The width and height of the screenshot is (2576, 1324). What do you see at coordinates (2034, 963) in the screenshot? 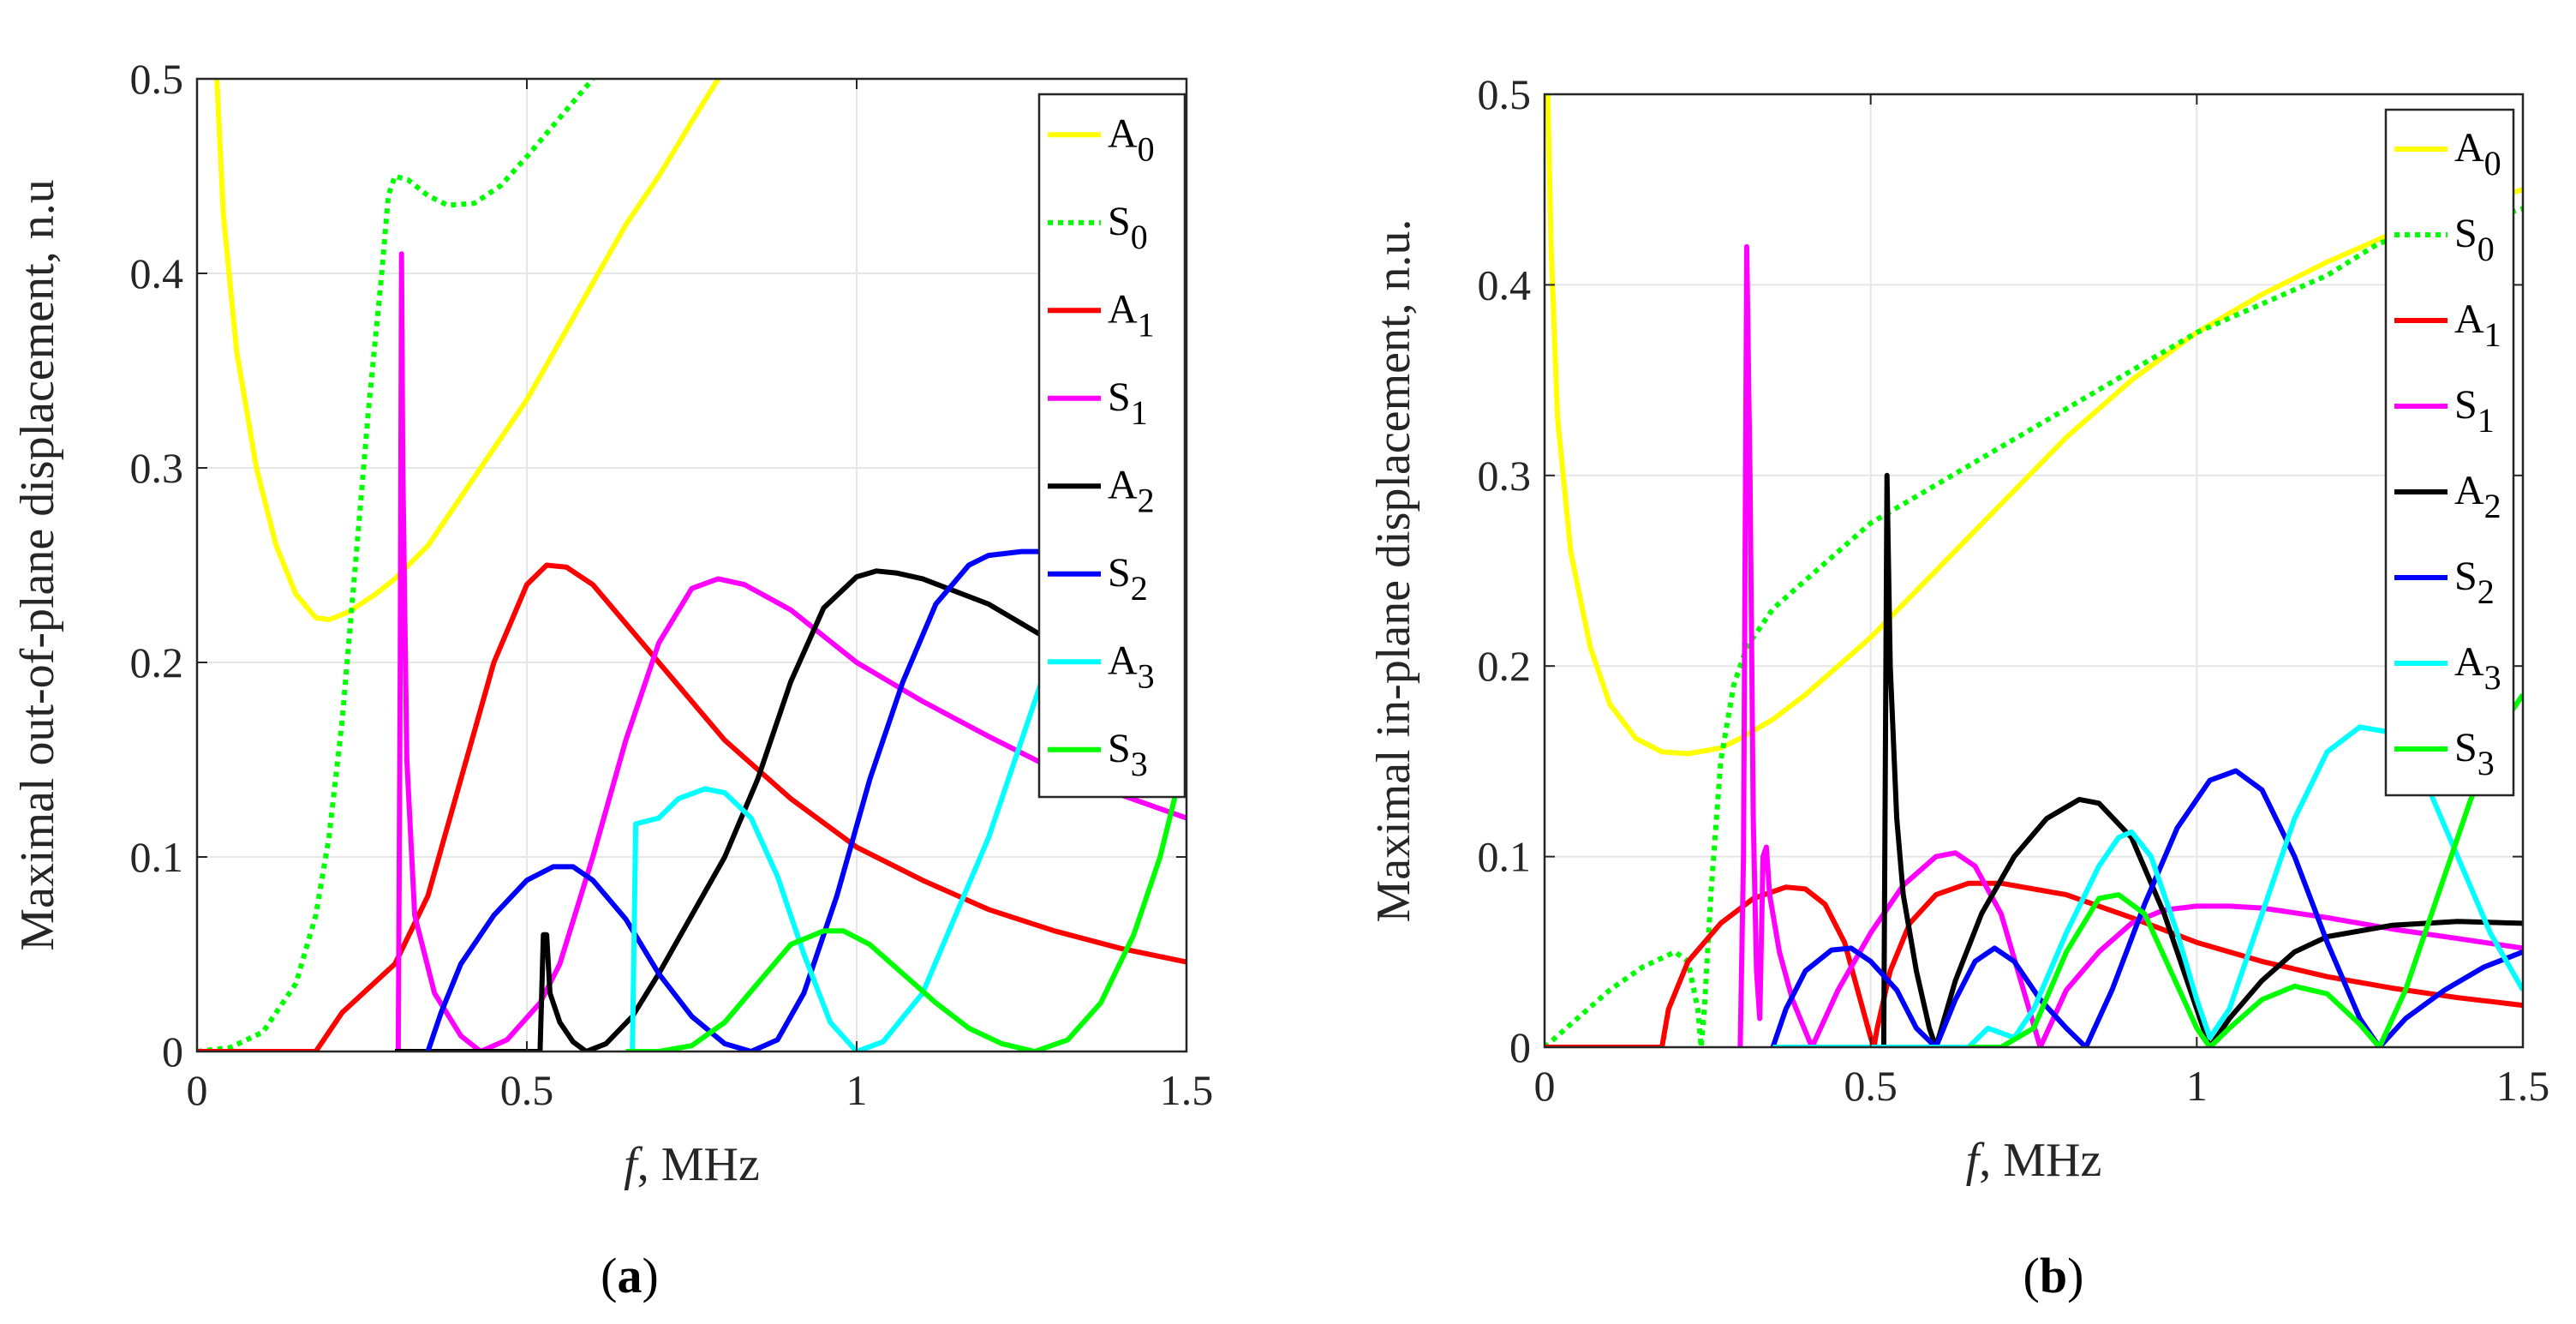
I see `series-line-a1` at bounding box center [2034, 963].